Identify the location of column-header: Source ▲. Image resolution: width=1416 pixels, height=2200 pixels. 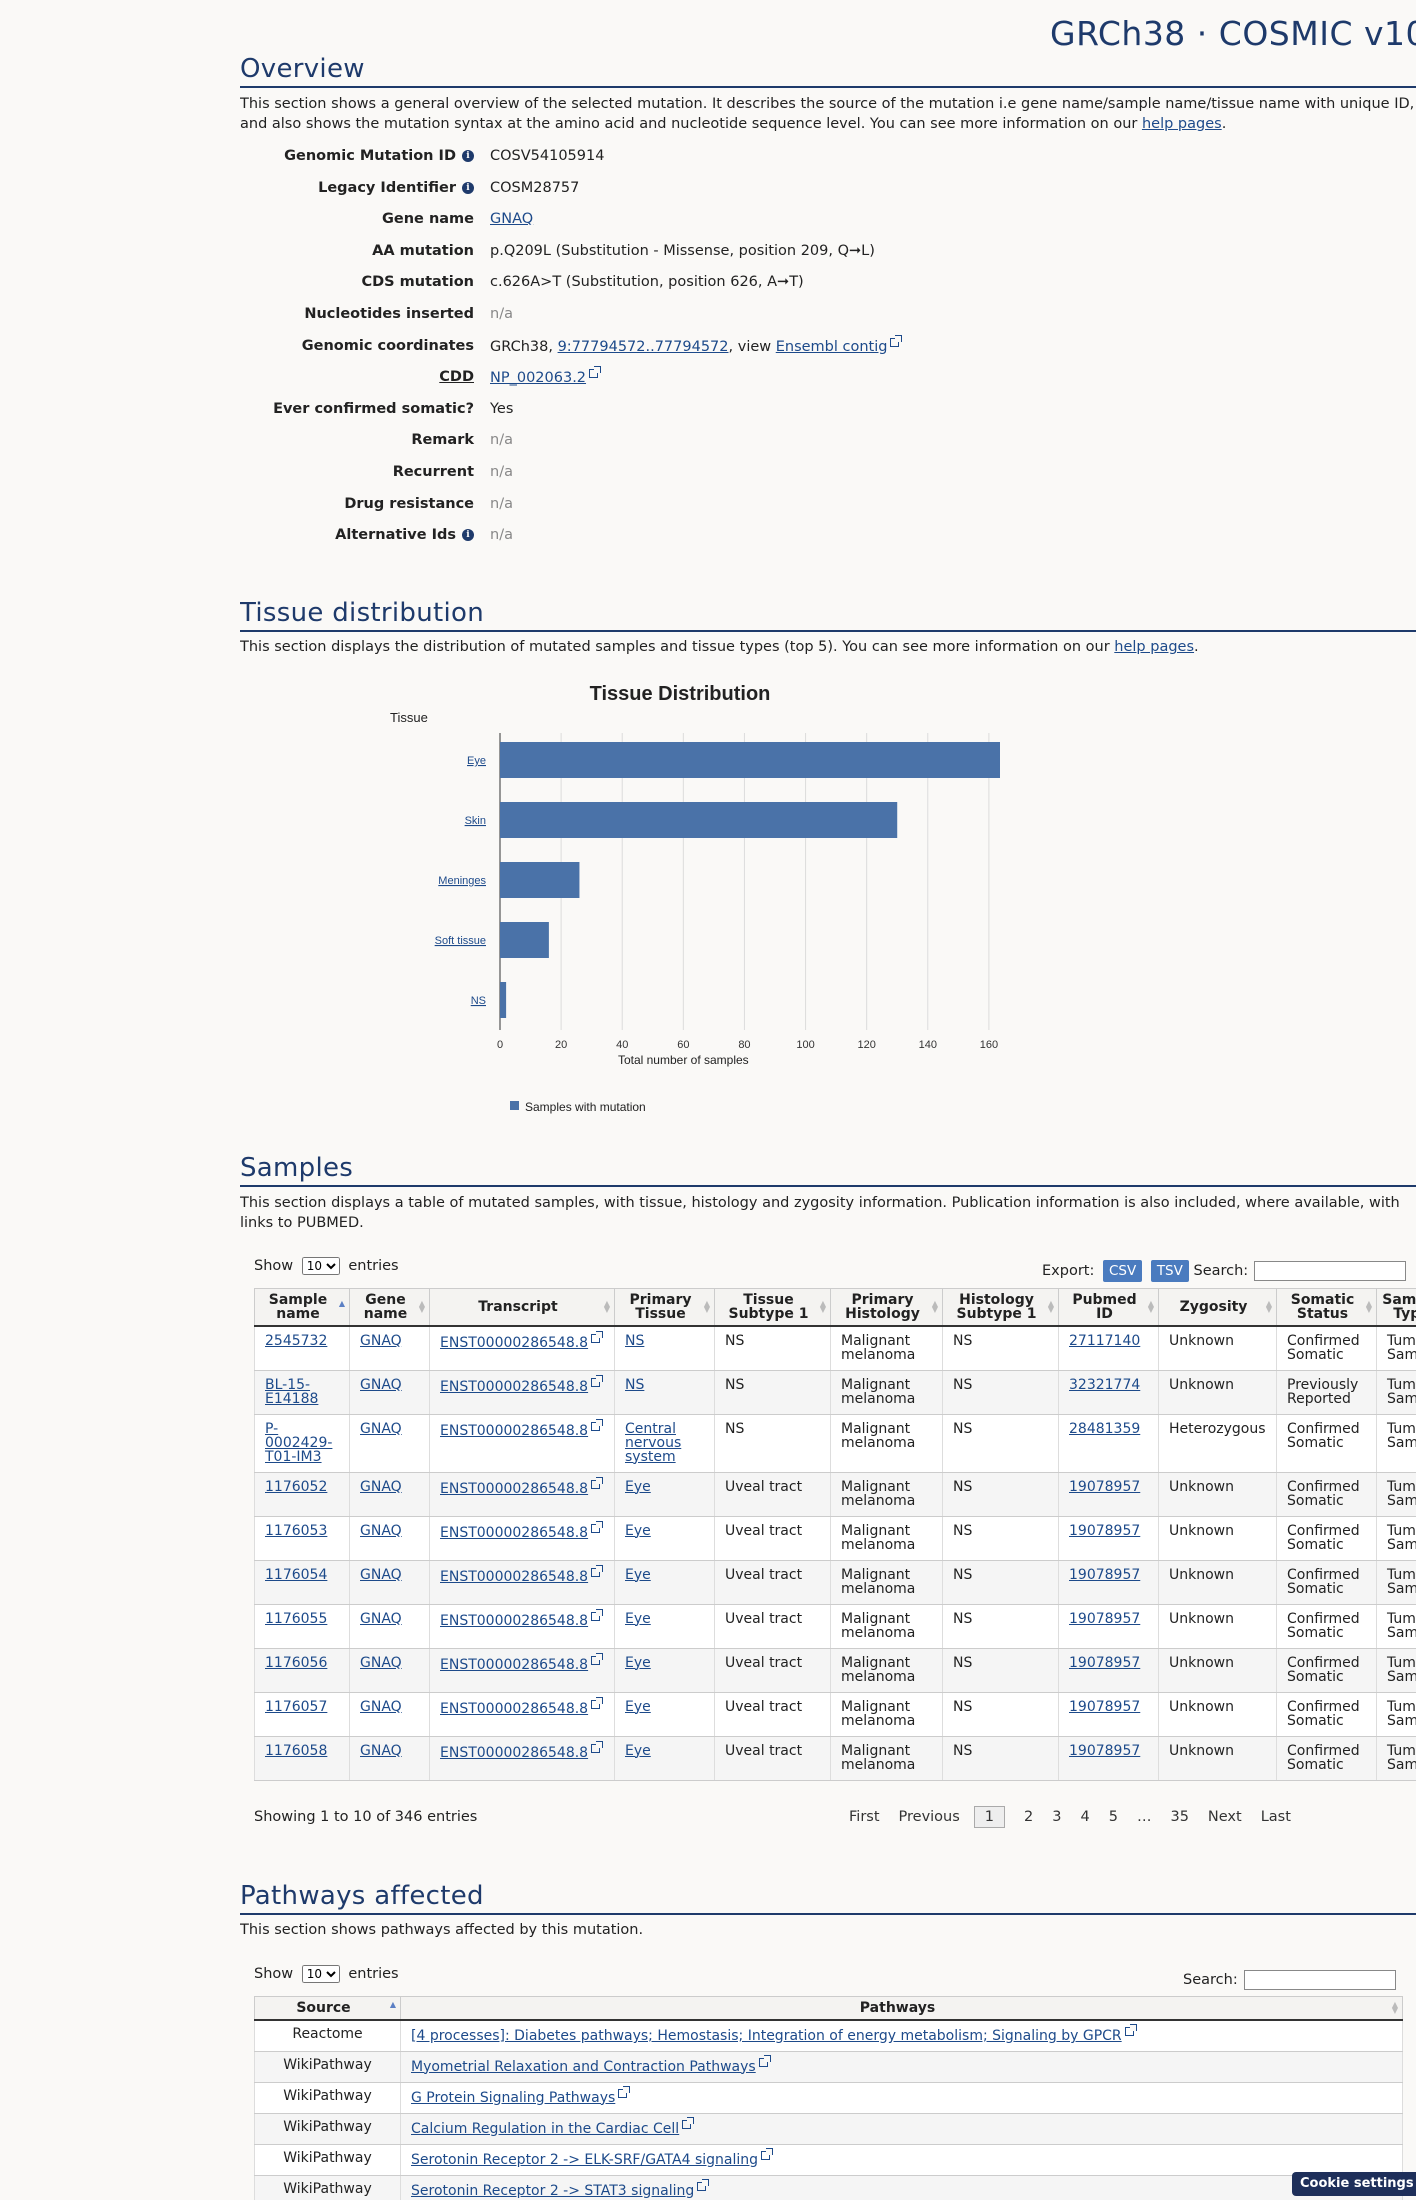
(327, 2008).